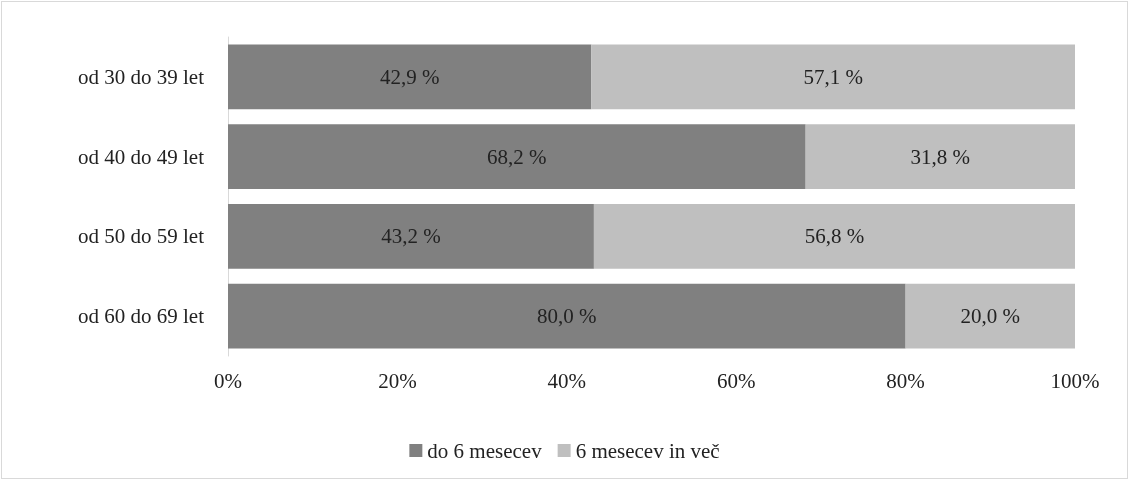 The width and height of the screenshot is (1131, 482). I want to click on x-tick-label: 60%, so click(736, 380).